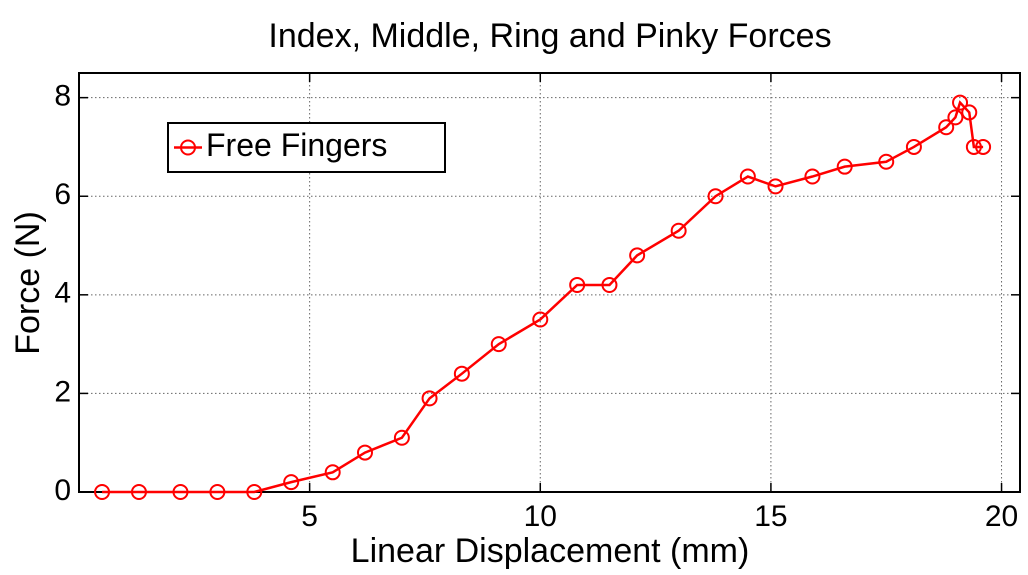 The width and height of the screenshot is (1028, 575). What do you see at coordinates (540, 516) in the screenshot?
I see `x-tick-label: 10` at bounding box center [540, 516].